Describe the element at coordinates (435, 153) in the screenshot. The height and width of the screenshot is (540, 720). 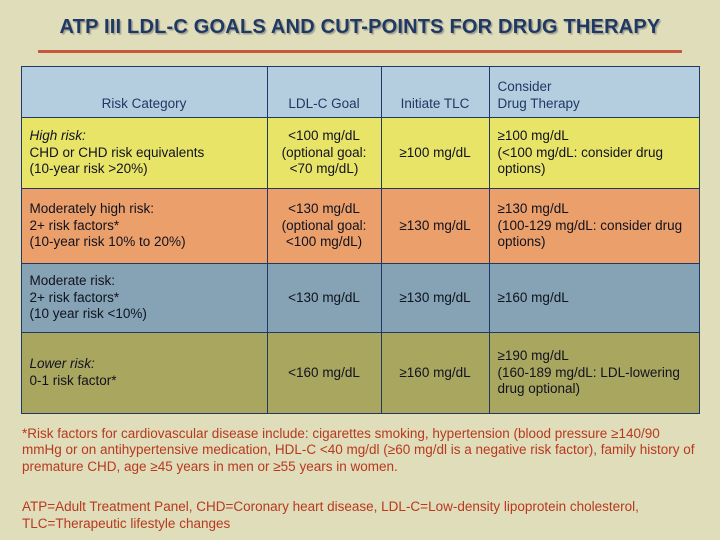
I see `initiate-tlc-cell: ≥100 mg/dL` at that location.